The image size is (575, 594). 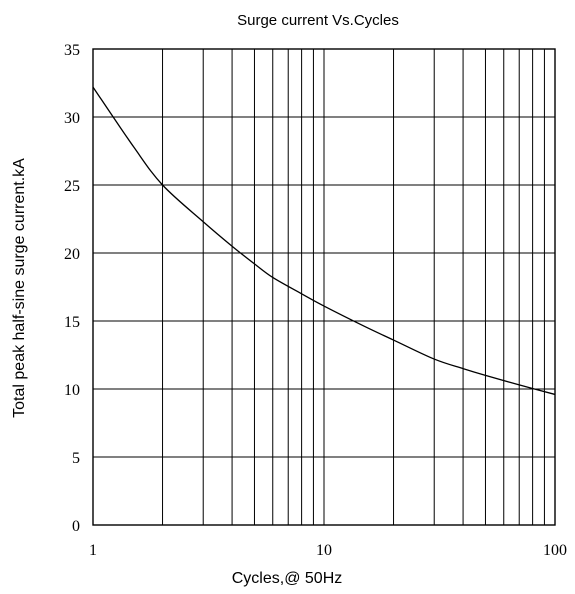 What do you see at coordinates (72, 50) in the screenshot?
I see `y-tick-label: 35` at bounding box center [72, 50].